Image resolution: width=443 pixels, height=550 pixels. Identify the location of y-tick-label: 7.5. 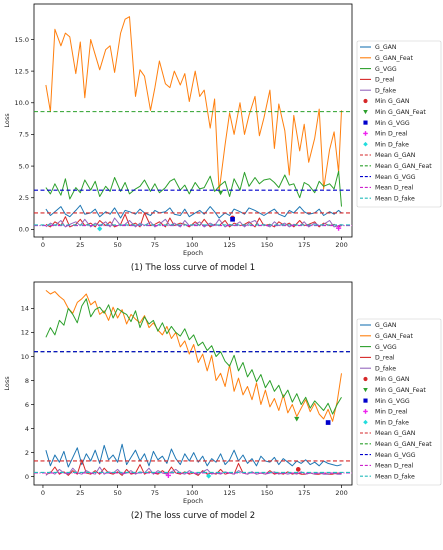
(24, 135).